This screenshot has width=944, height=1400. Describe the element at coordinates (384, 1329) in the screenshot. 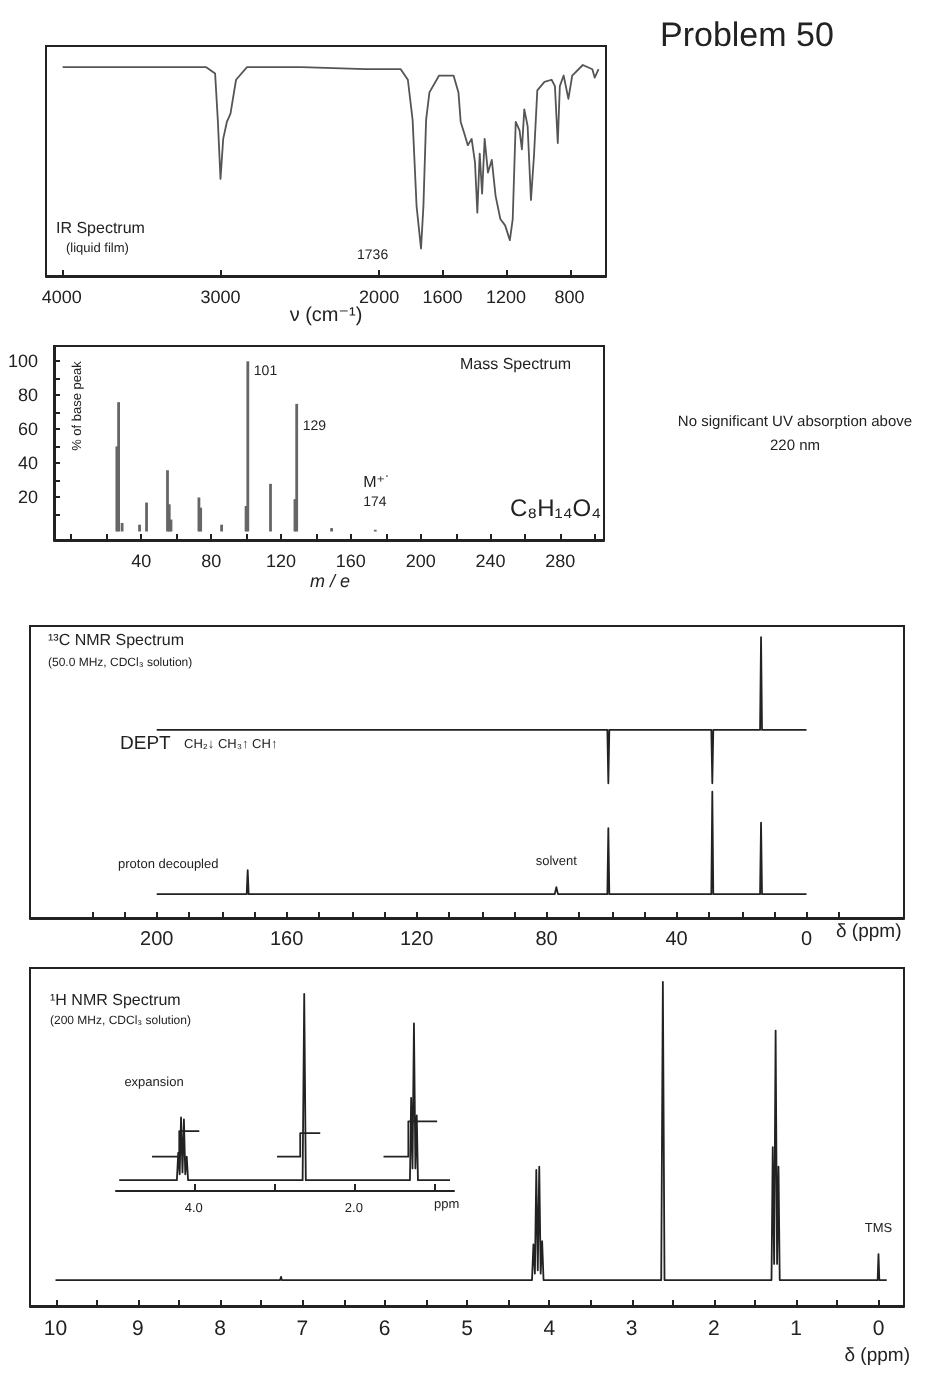

I see `x-tick-label: 6` at that location.